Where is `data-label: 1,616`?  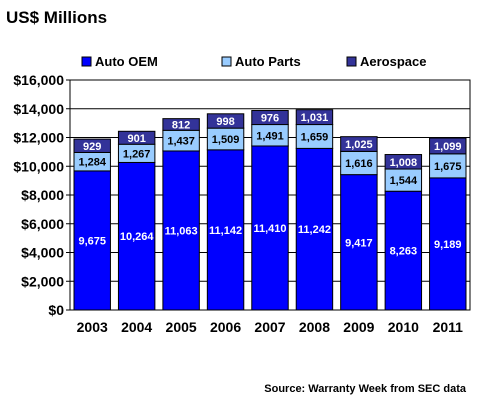 data-label: 1,616 is located at coordinates (359, 164).